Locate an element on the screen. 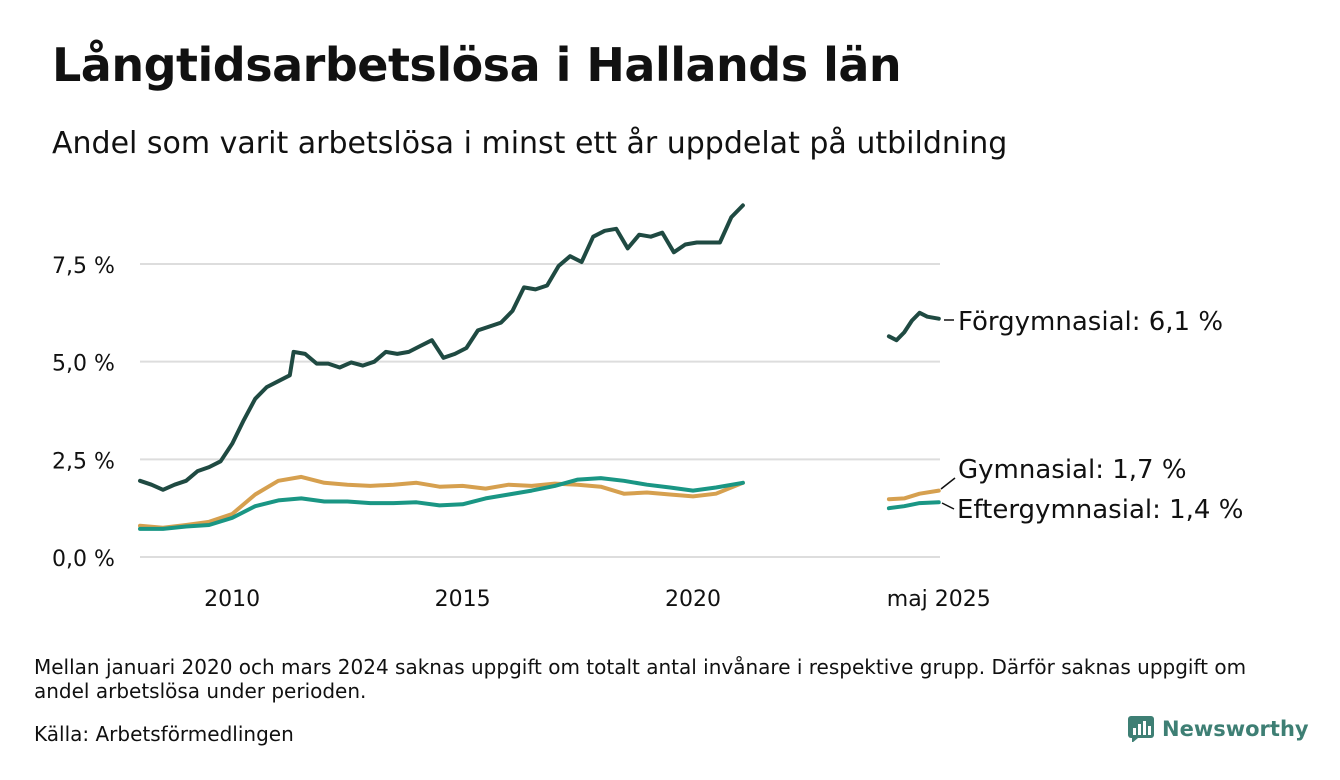 This screenshot has height=780, width=1340. y-tick-label: 5,0 % is located at coordinates (83, 364).